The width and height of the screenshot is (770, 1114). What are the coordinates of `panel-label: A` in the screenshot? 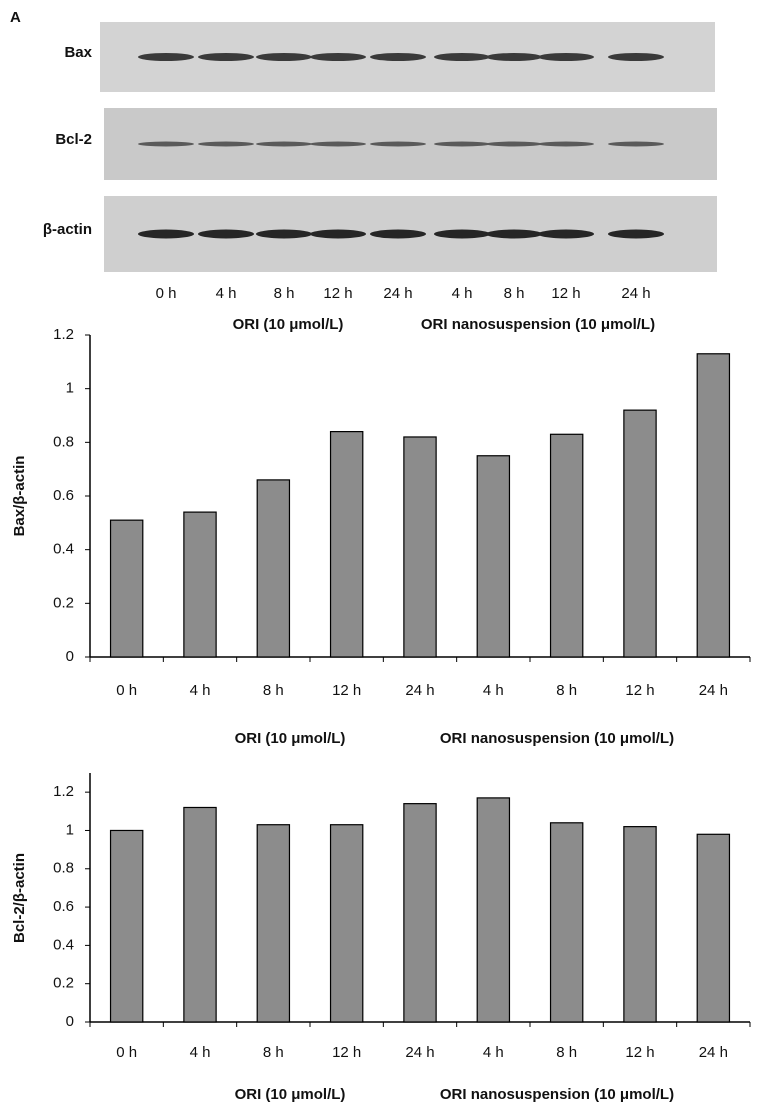 It's located at (15, 17).